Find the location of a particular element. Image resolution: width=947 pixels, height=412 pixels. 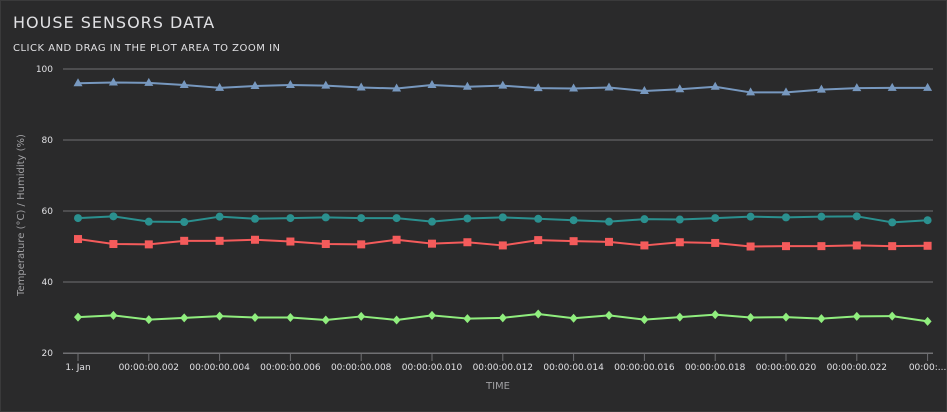

axes is located at coordinates (498, 357).